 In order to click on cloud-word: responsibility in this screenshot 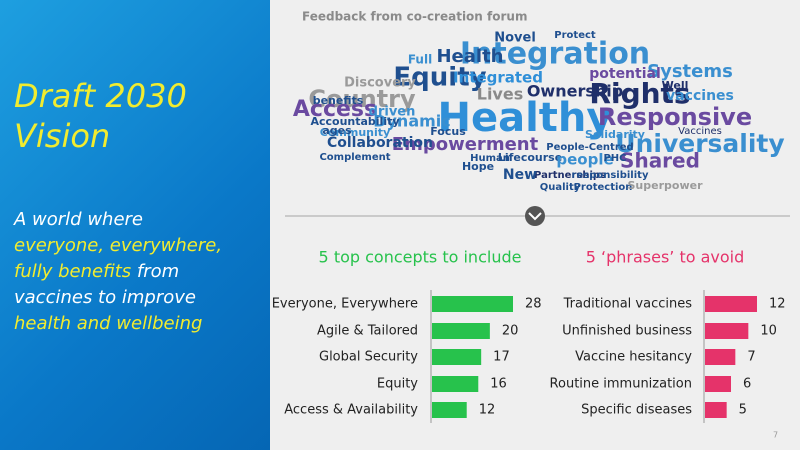, I will do `click(610, 175)`.